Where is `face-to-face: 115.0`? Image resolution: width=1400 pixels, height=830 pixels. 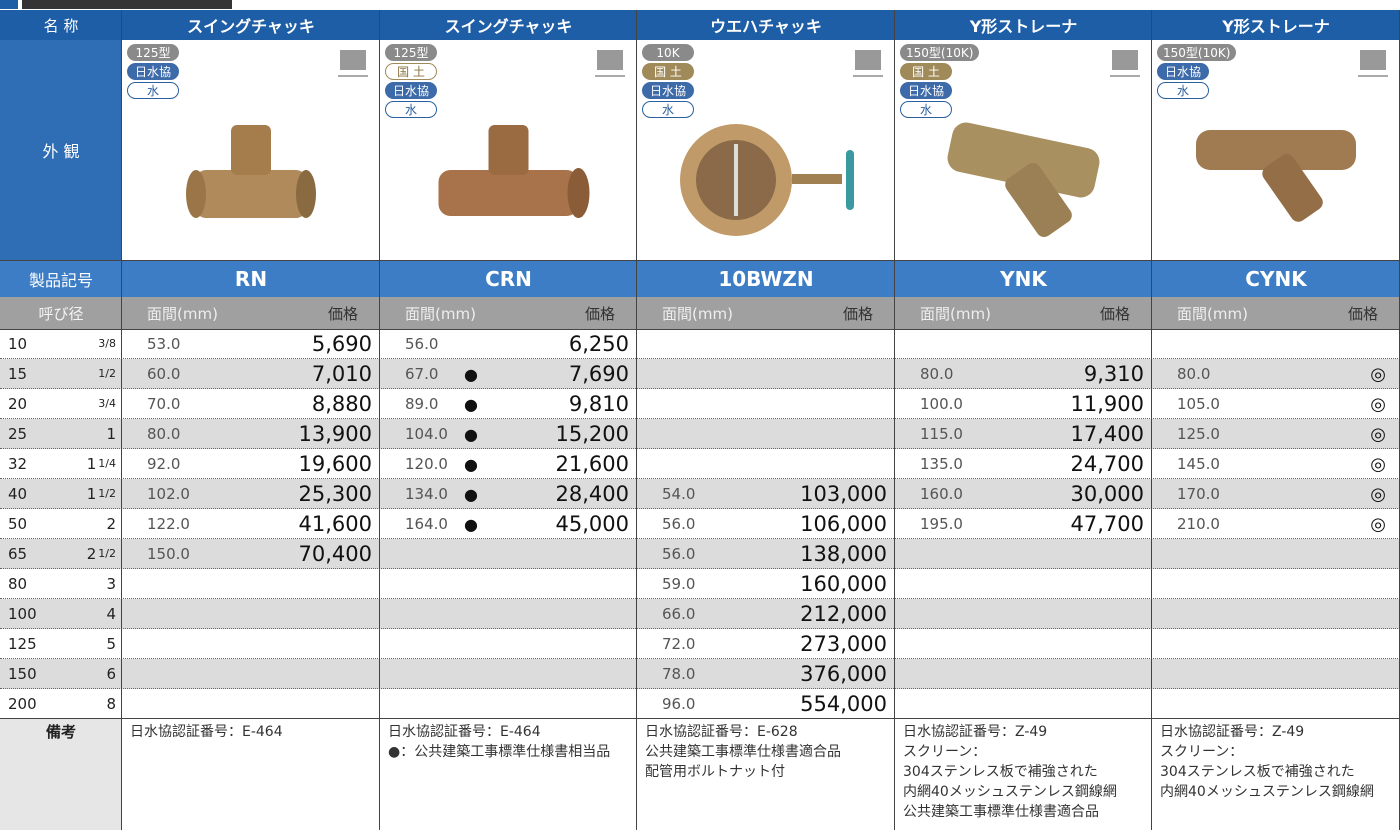
face-to-face: 115.0 is located at coordinates (941, 434).